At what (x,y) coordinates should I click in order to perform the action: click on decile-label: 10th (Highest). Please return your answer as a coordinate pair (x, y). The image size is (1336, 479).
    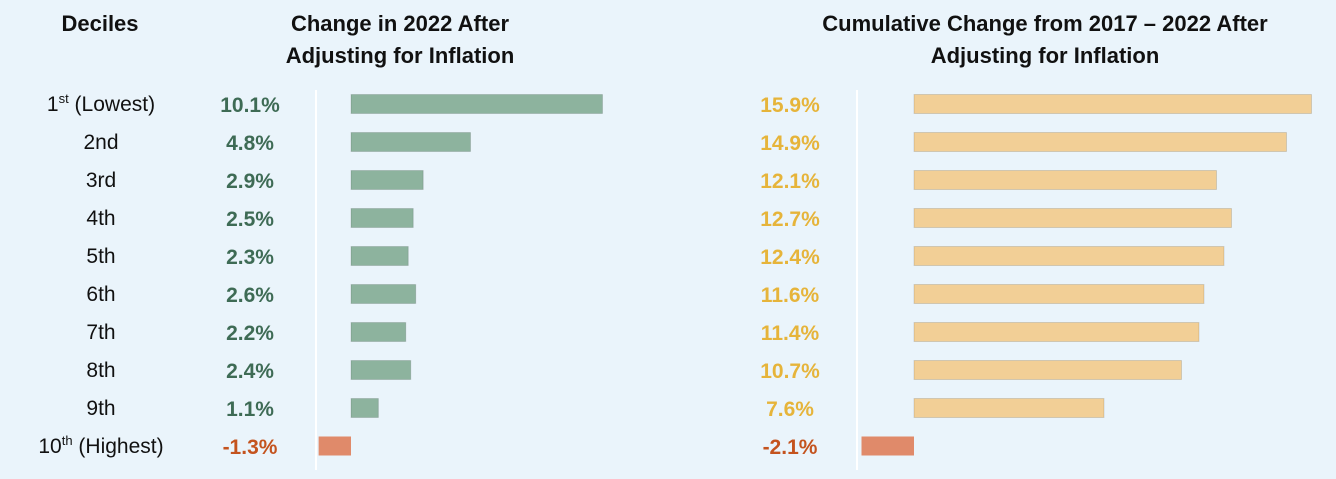
    Looking at the image, I should click on (100, 445).